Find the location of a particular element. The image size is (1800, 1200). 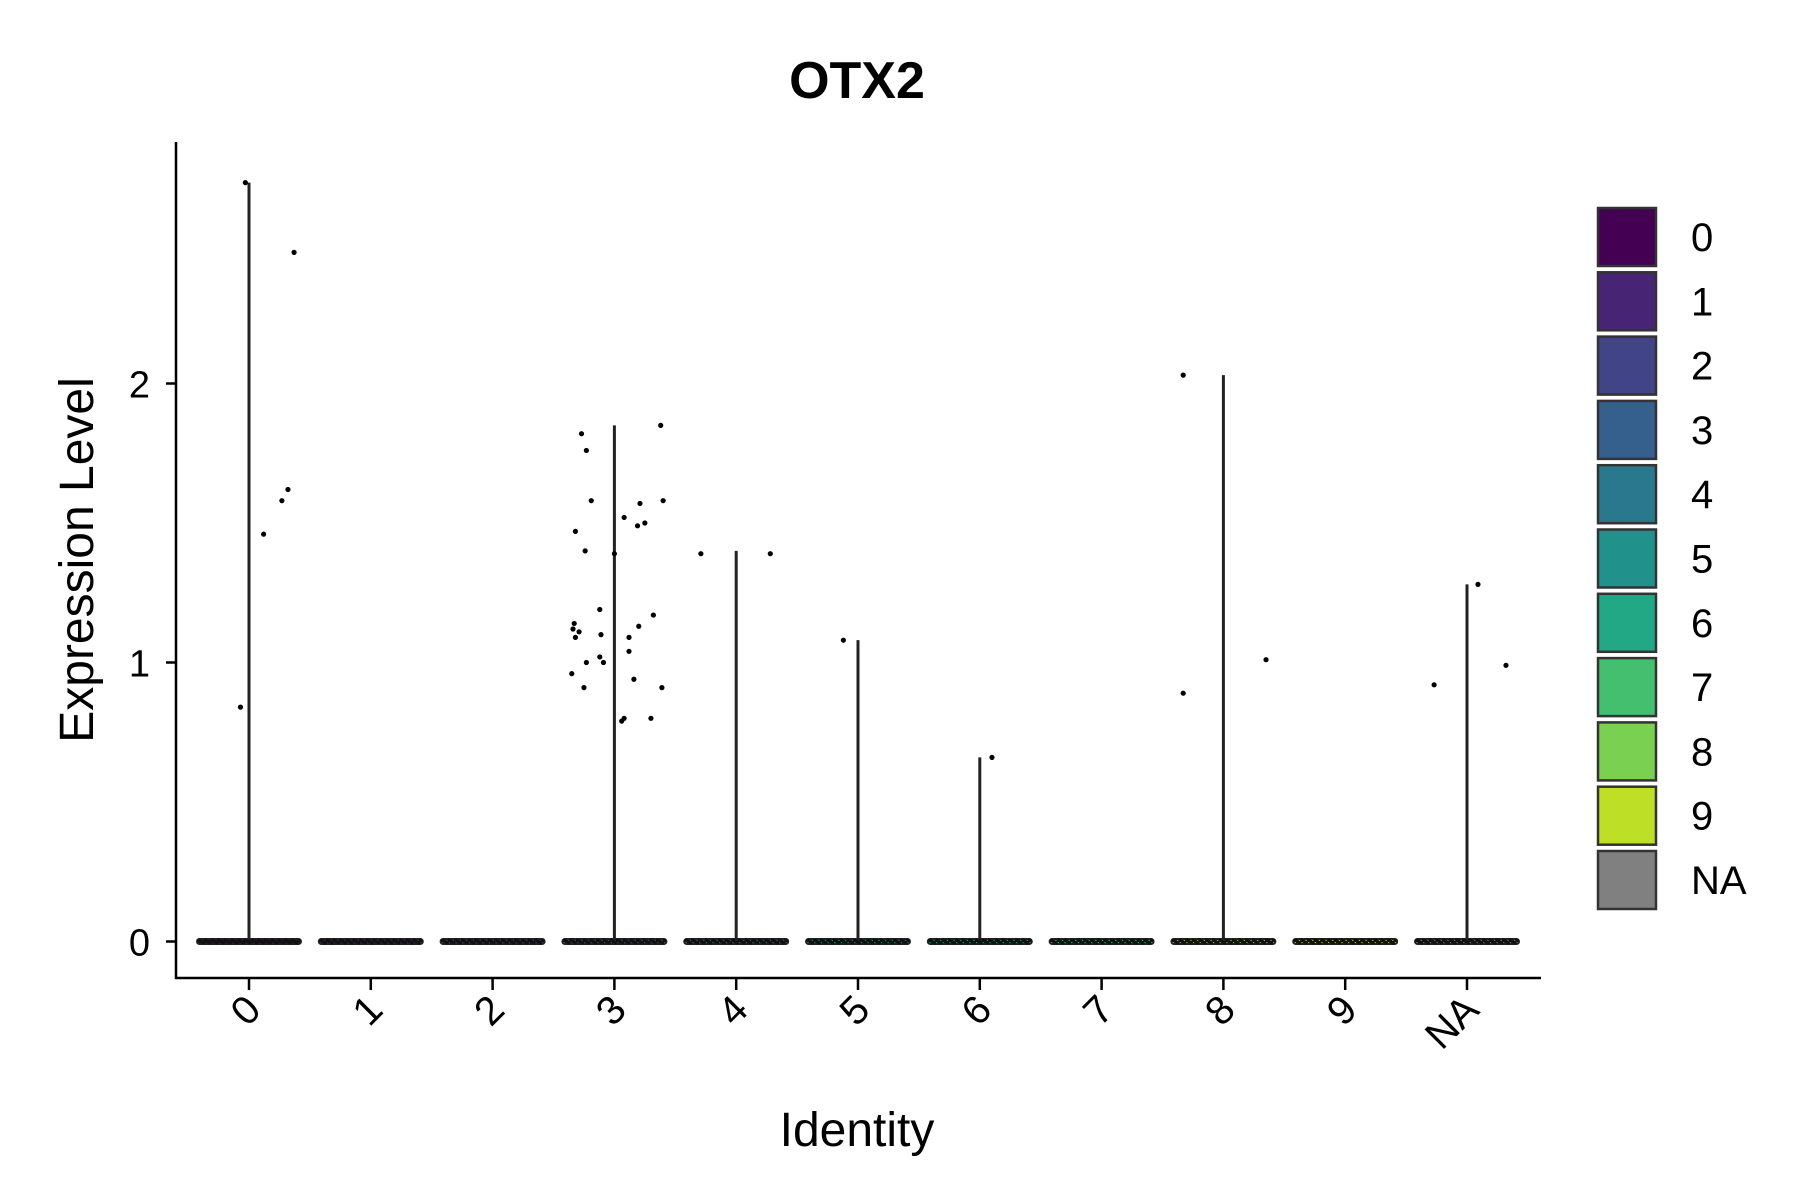

x-tick-label: NA is located at coordinates (1452, 1022).